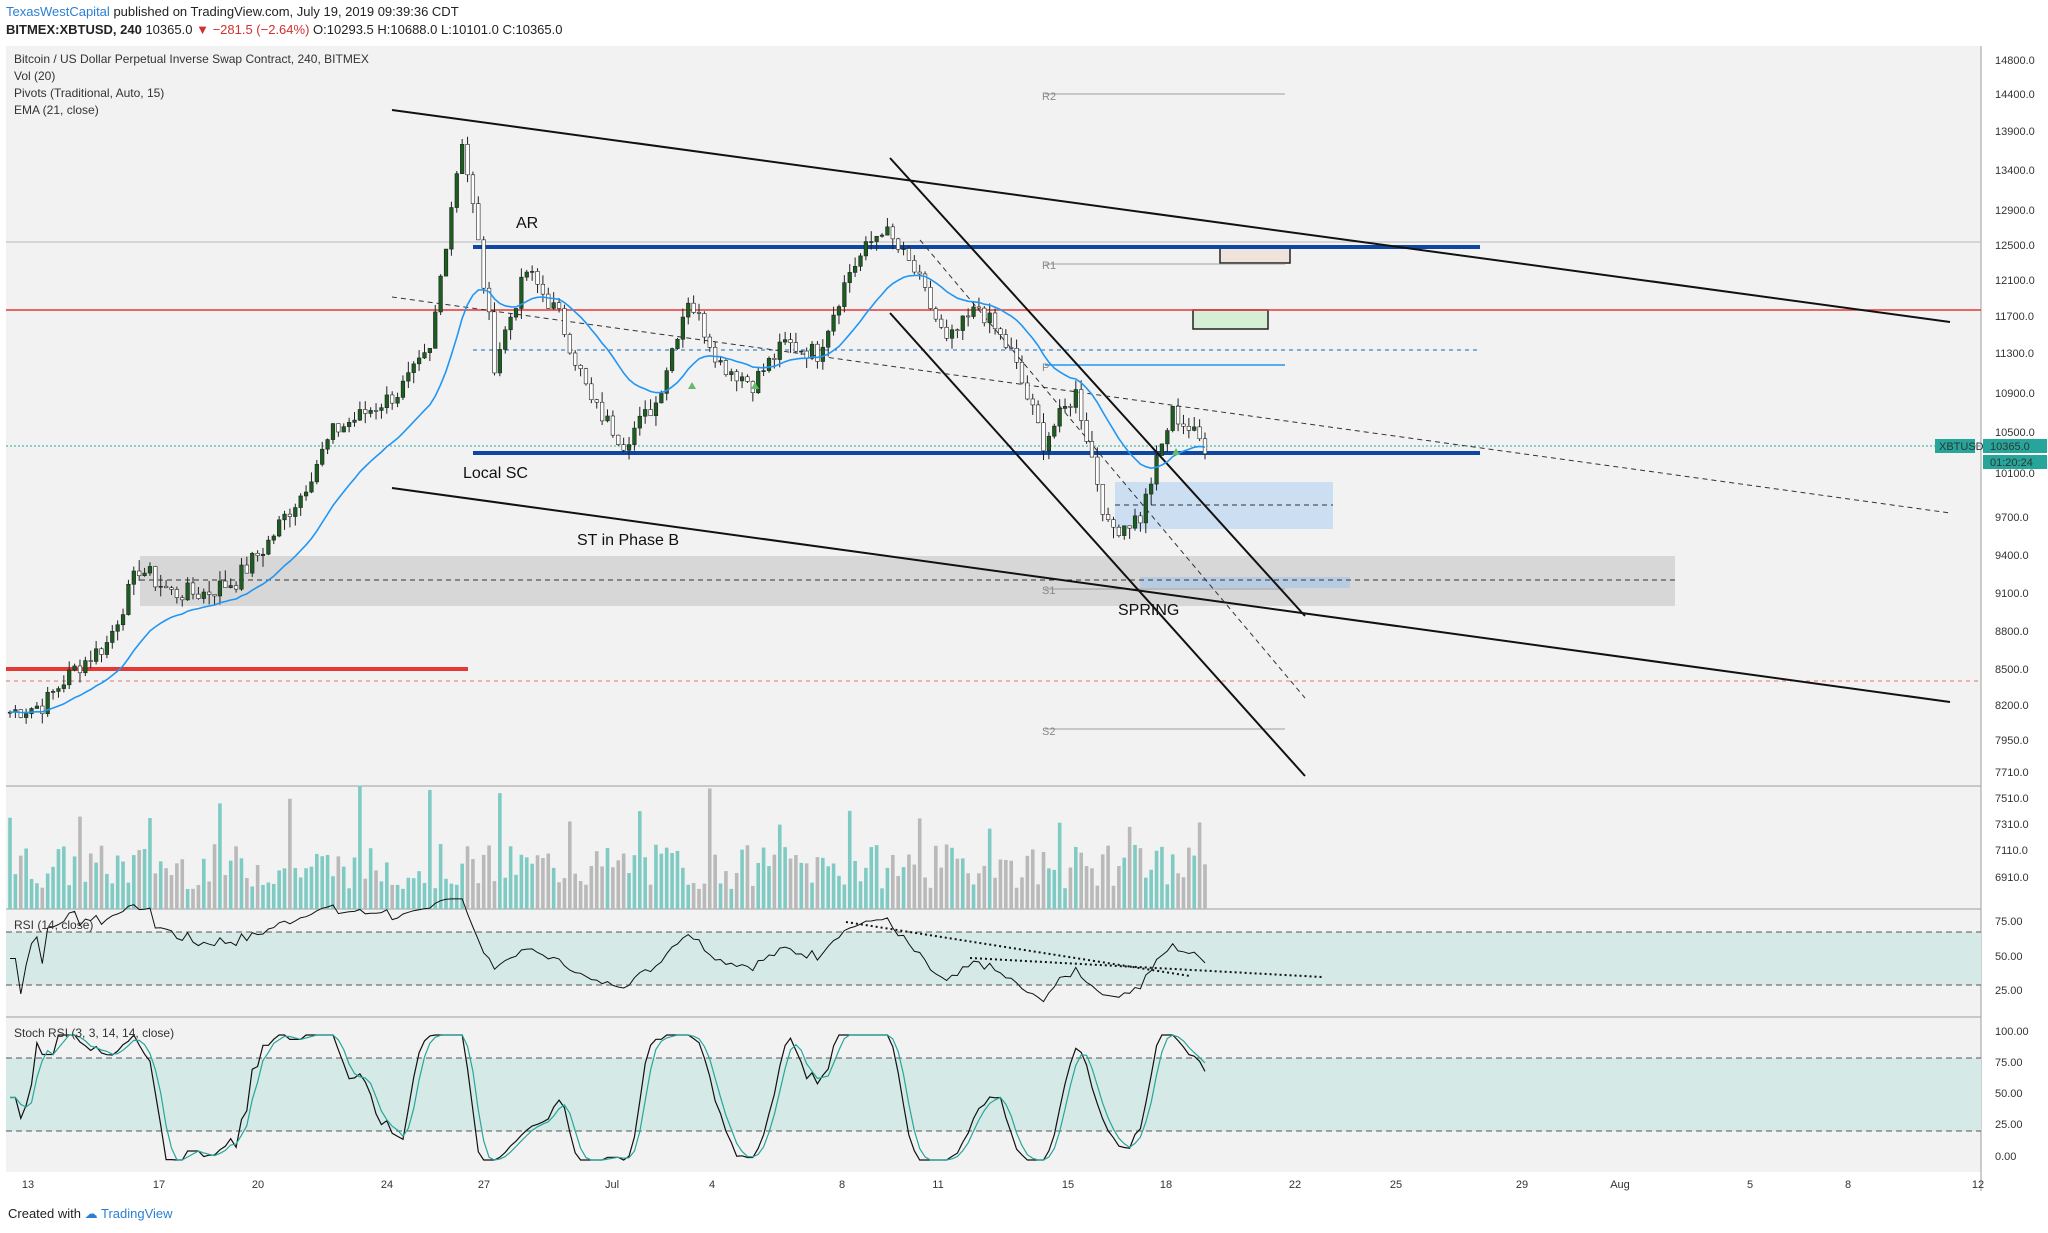 Image resolution: width=2048 pixels, height=1233 pixels. I want to click on time-tick-label: 13, so click(28, 1185).